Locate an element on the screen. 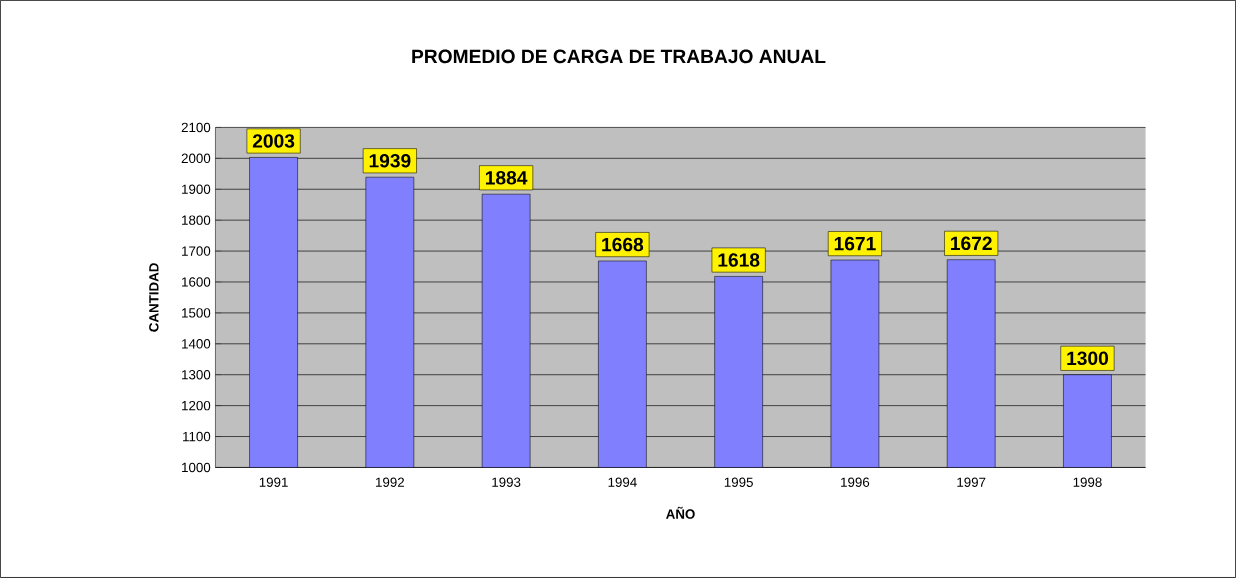 This screenshot has height=578, width=1236. data-label: 1671 is located at coordinates (855, 243).